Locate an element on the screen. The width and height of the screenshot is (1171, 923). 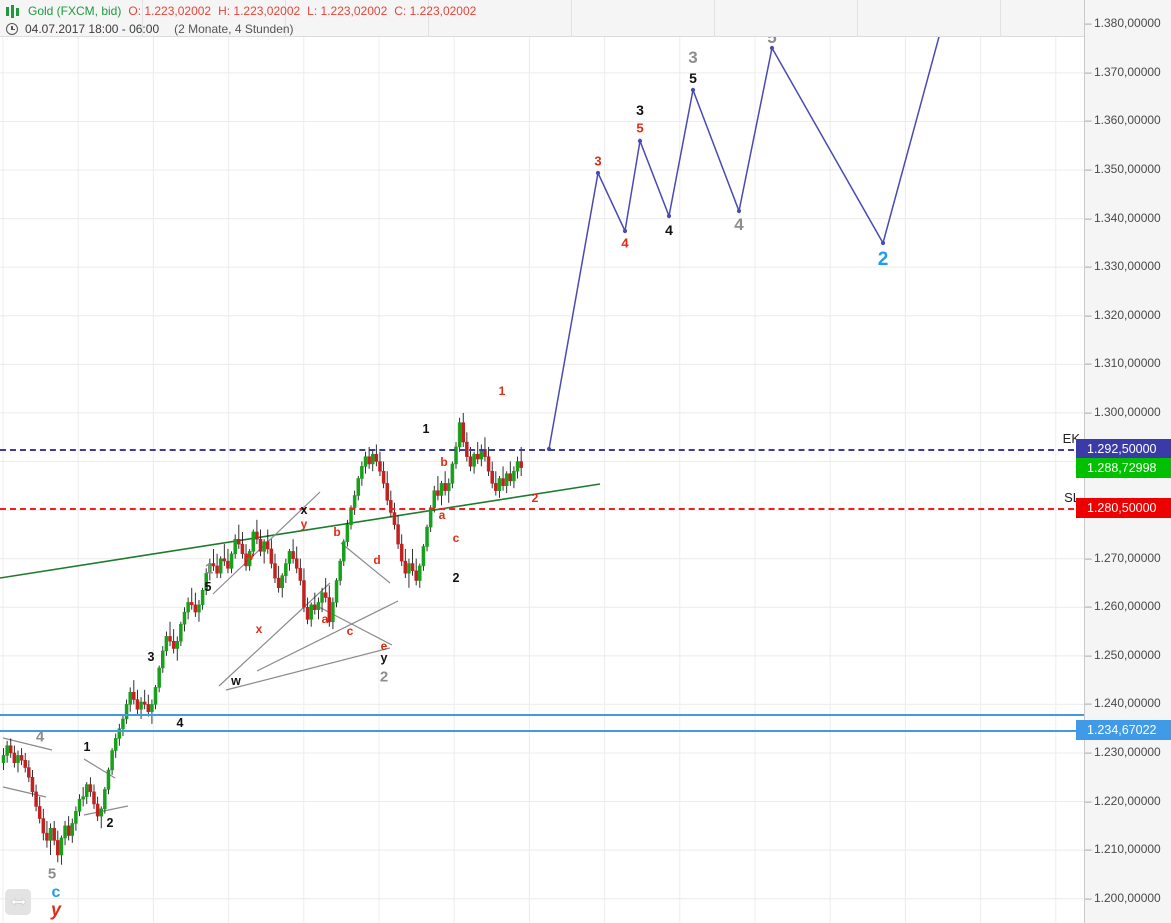
date-range-label: 04.07.2017 18:00 - 06:00 is located at coordinates (92, 29).